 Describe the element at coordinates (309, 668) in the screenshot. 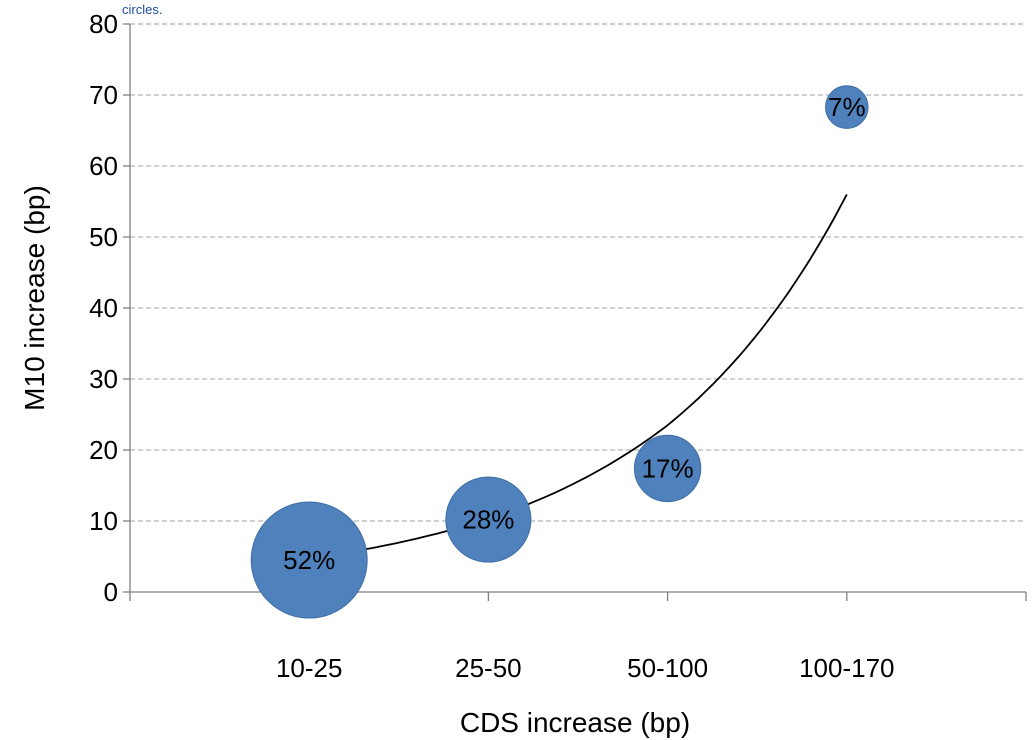

I see `x-tick-label-10-25: 10-25` at that location.